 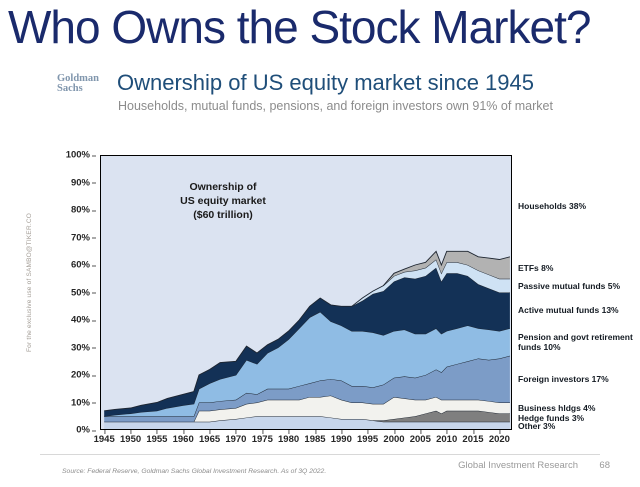 I want to click on y-tick-40: 40%, so click(x=83, y=320).